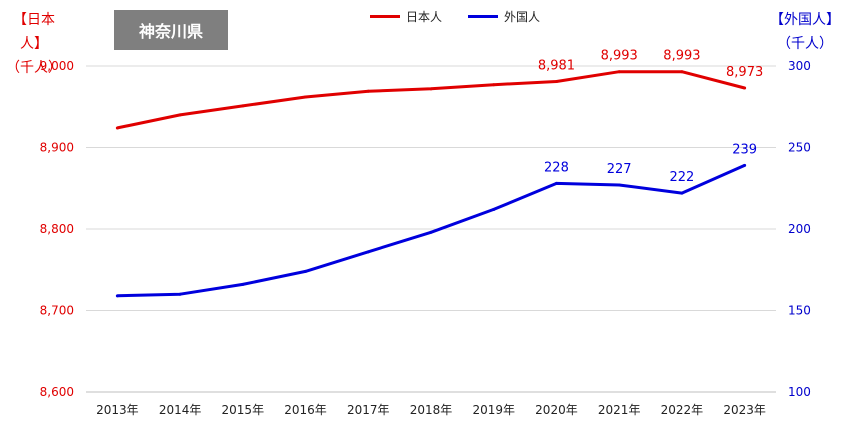 This screenshot has height=425, width=848. Describe the element at coordinates (522, 17) in the screenshot. I see `legend-label-foreign: 外国人` at that location.